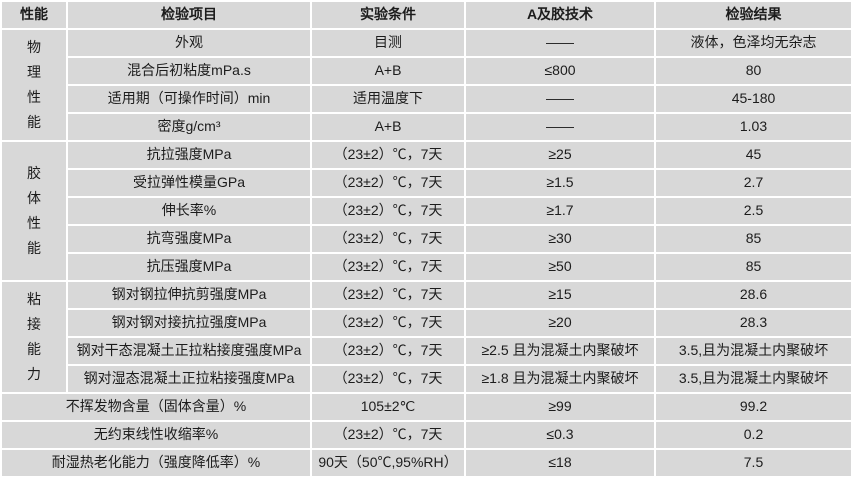 The width and height of the screenshot is (853, 478). I want to click on table-row: 无约束线性收缩率% （23±2）℃，7天 ≤0.3 0.2, so click(426, 435).